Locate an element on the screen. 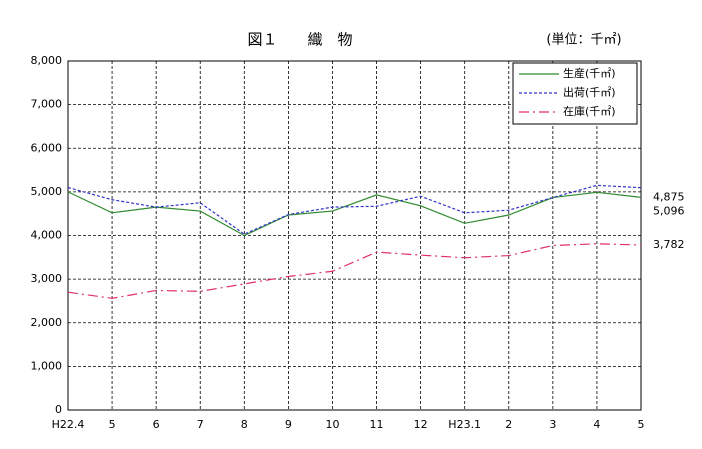  legend-box is located at coordinates (575, 93).